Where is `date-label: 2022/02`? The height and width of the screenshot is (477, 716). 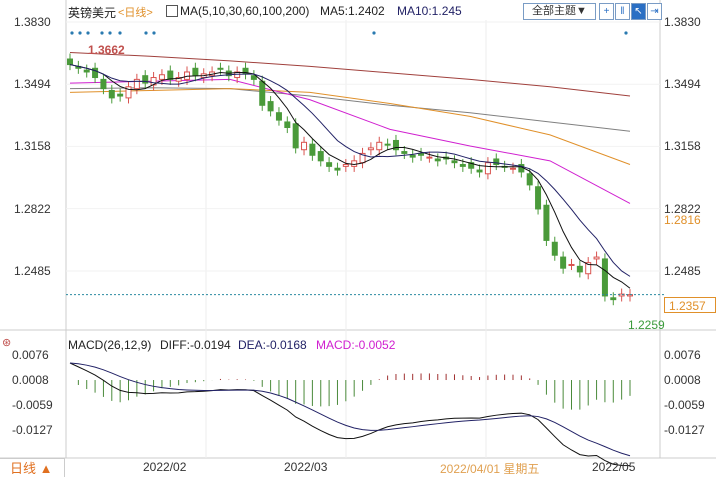
date-label: 2022/02 is located at coordinates (165, 467).